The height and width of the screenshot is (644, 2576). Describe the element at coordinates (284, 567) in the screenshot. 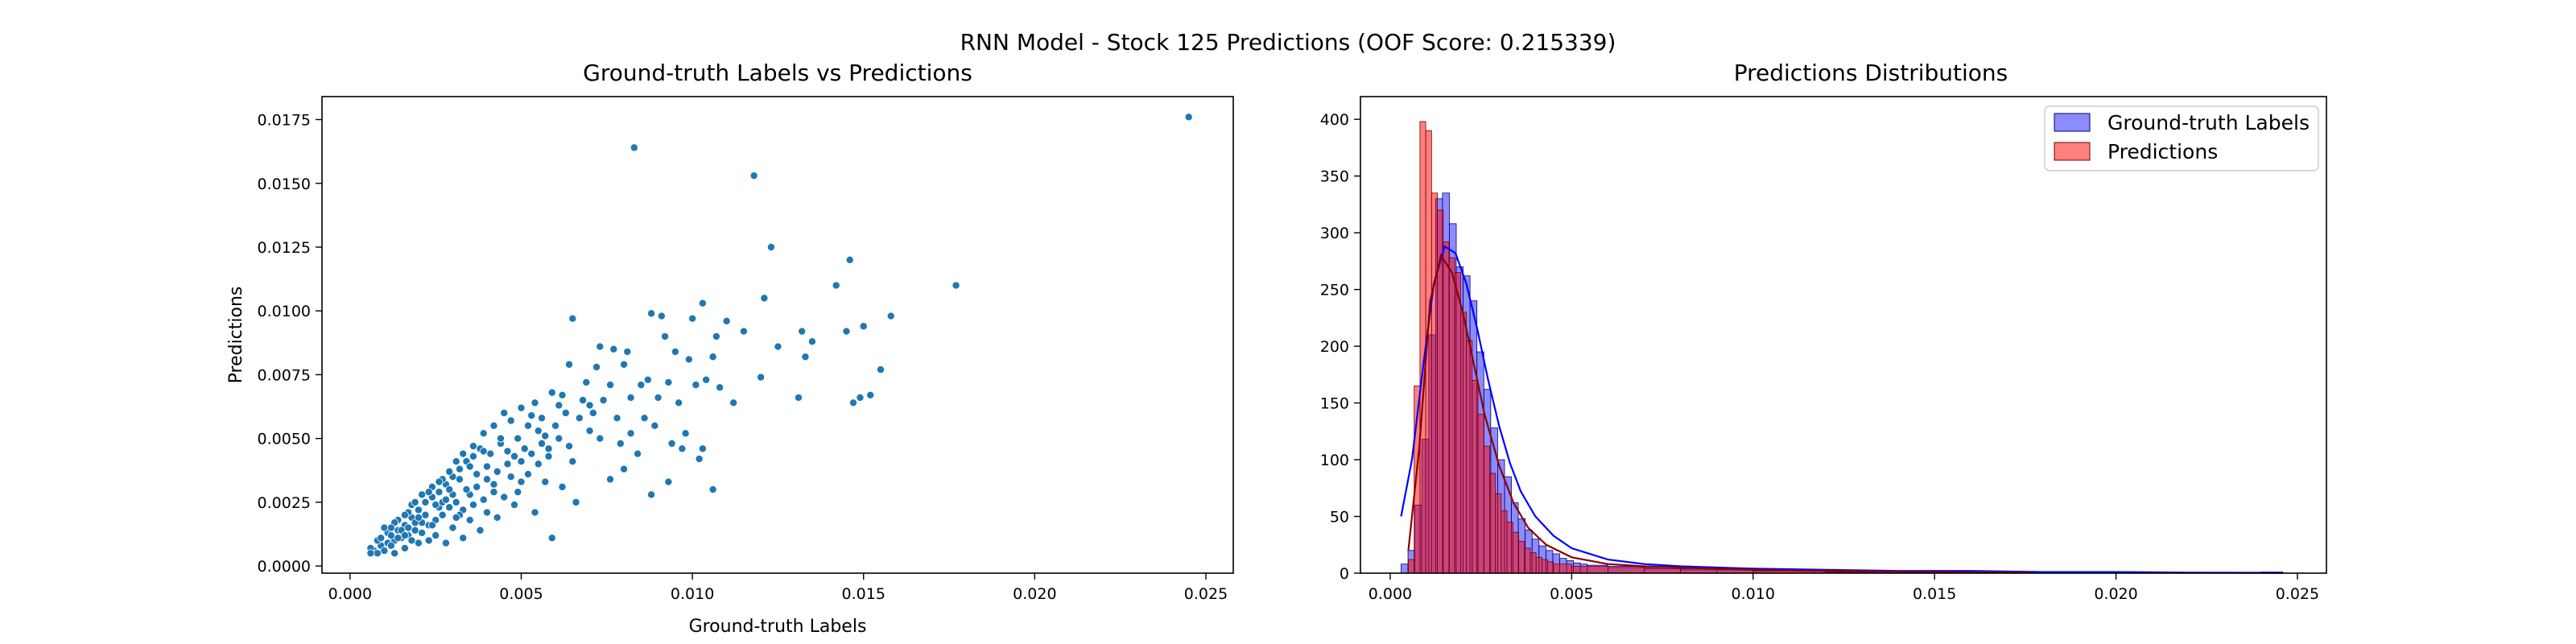

I see `y-tick-label: 0.0000` at that location.